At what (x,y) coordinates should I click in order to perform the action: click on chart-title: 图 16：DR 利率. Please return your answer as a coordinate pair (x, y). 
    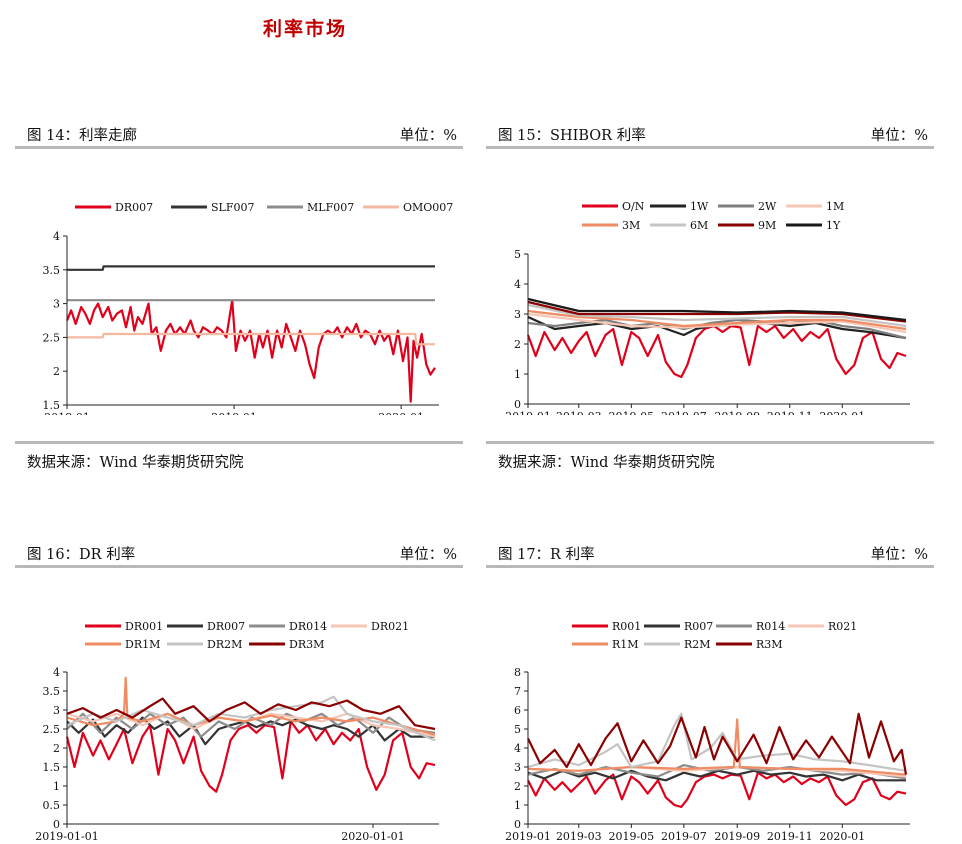
    Looking at the image, I should click on (81, 555).